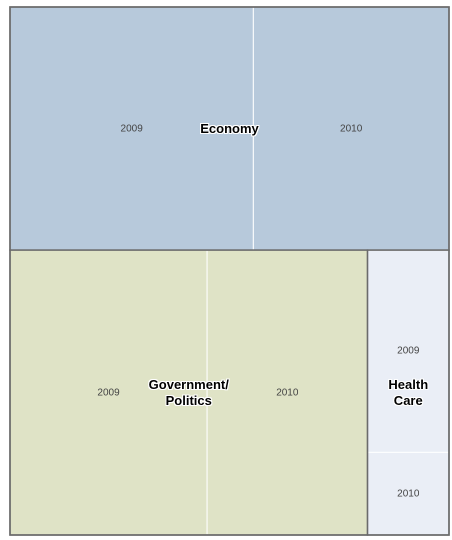 The height and width of the screenshot is (540, 452). What do you see at coordinates (188, 392) in the screenshot?
I see `group-label: Government/ Politics` at bounding box center [188, 392].